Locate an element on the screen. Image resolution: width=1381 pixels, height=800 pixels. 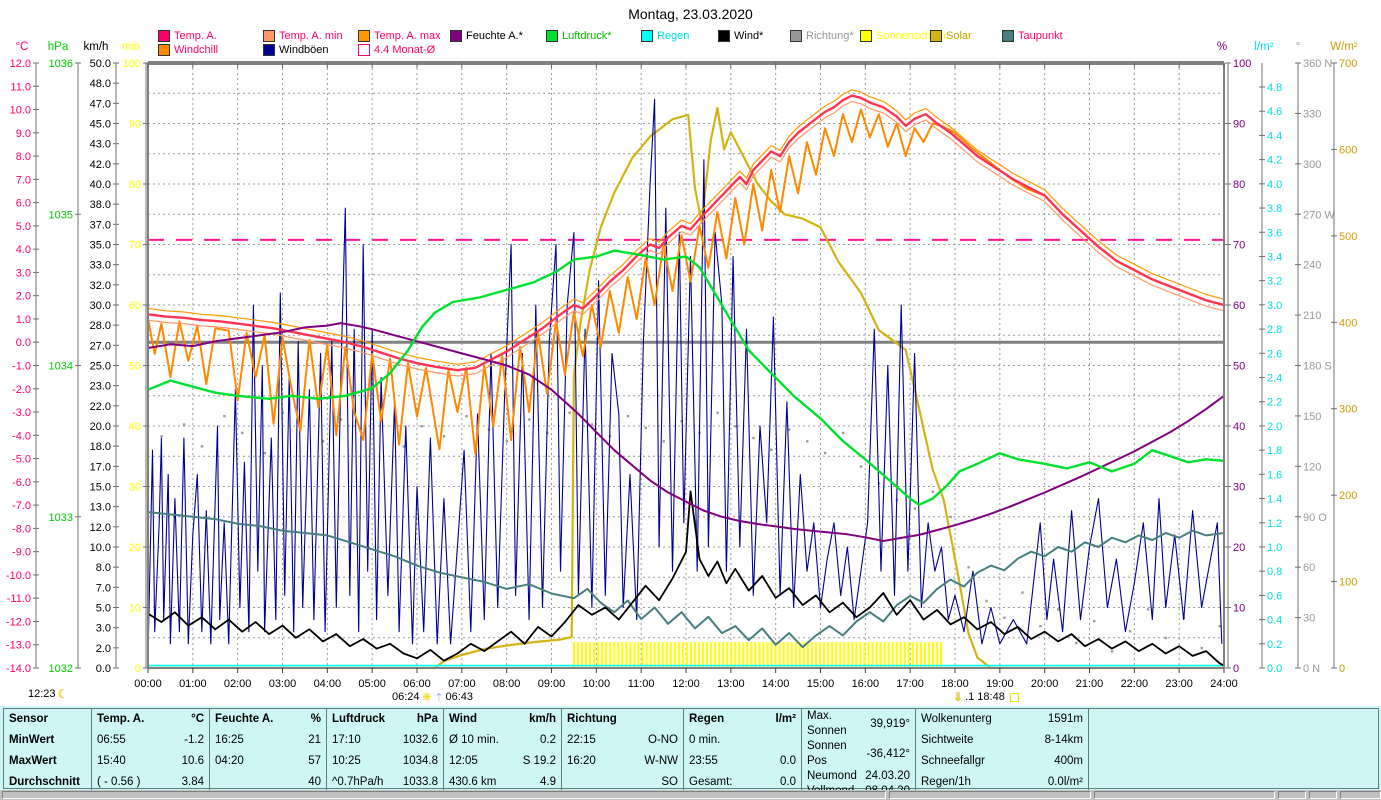
y-axis-tick-hPa: 1032 is located at coordinates (61, 669).